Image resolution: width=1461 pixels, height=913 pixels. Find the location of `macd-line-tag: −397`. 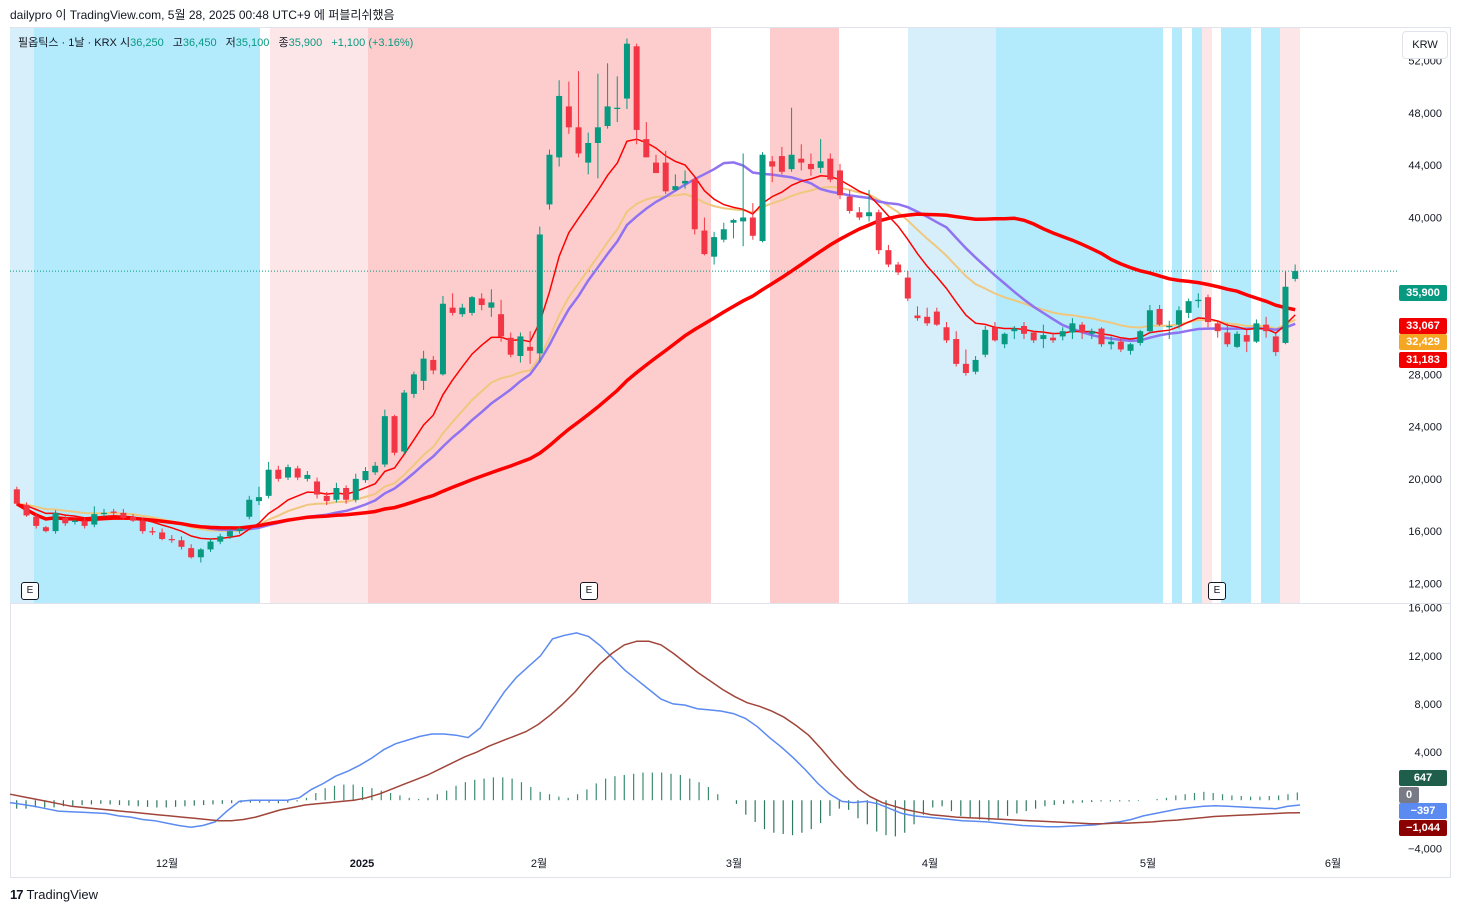

macd-line-tag: −397 is located at coordinates (1423, 811).